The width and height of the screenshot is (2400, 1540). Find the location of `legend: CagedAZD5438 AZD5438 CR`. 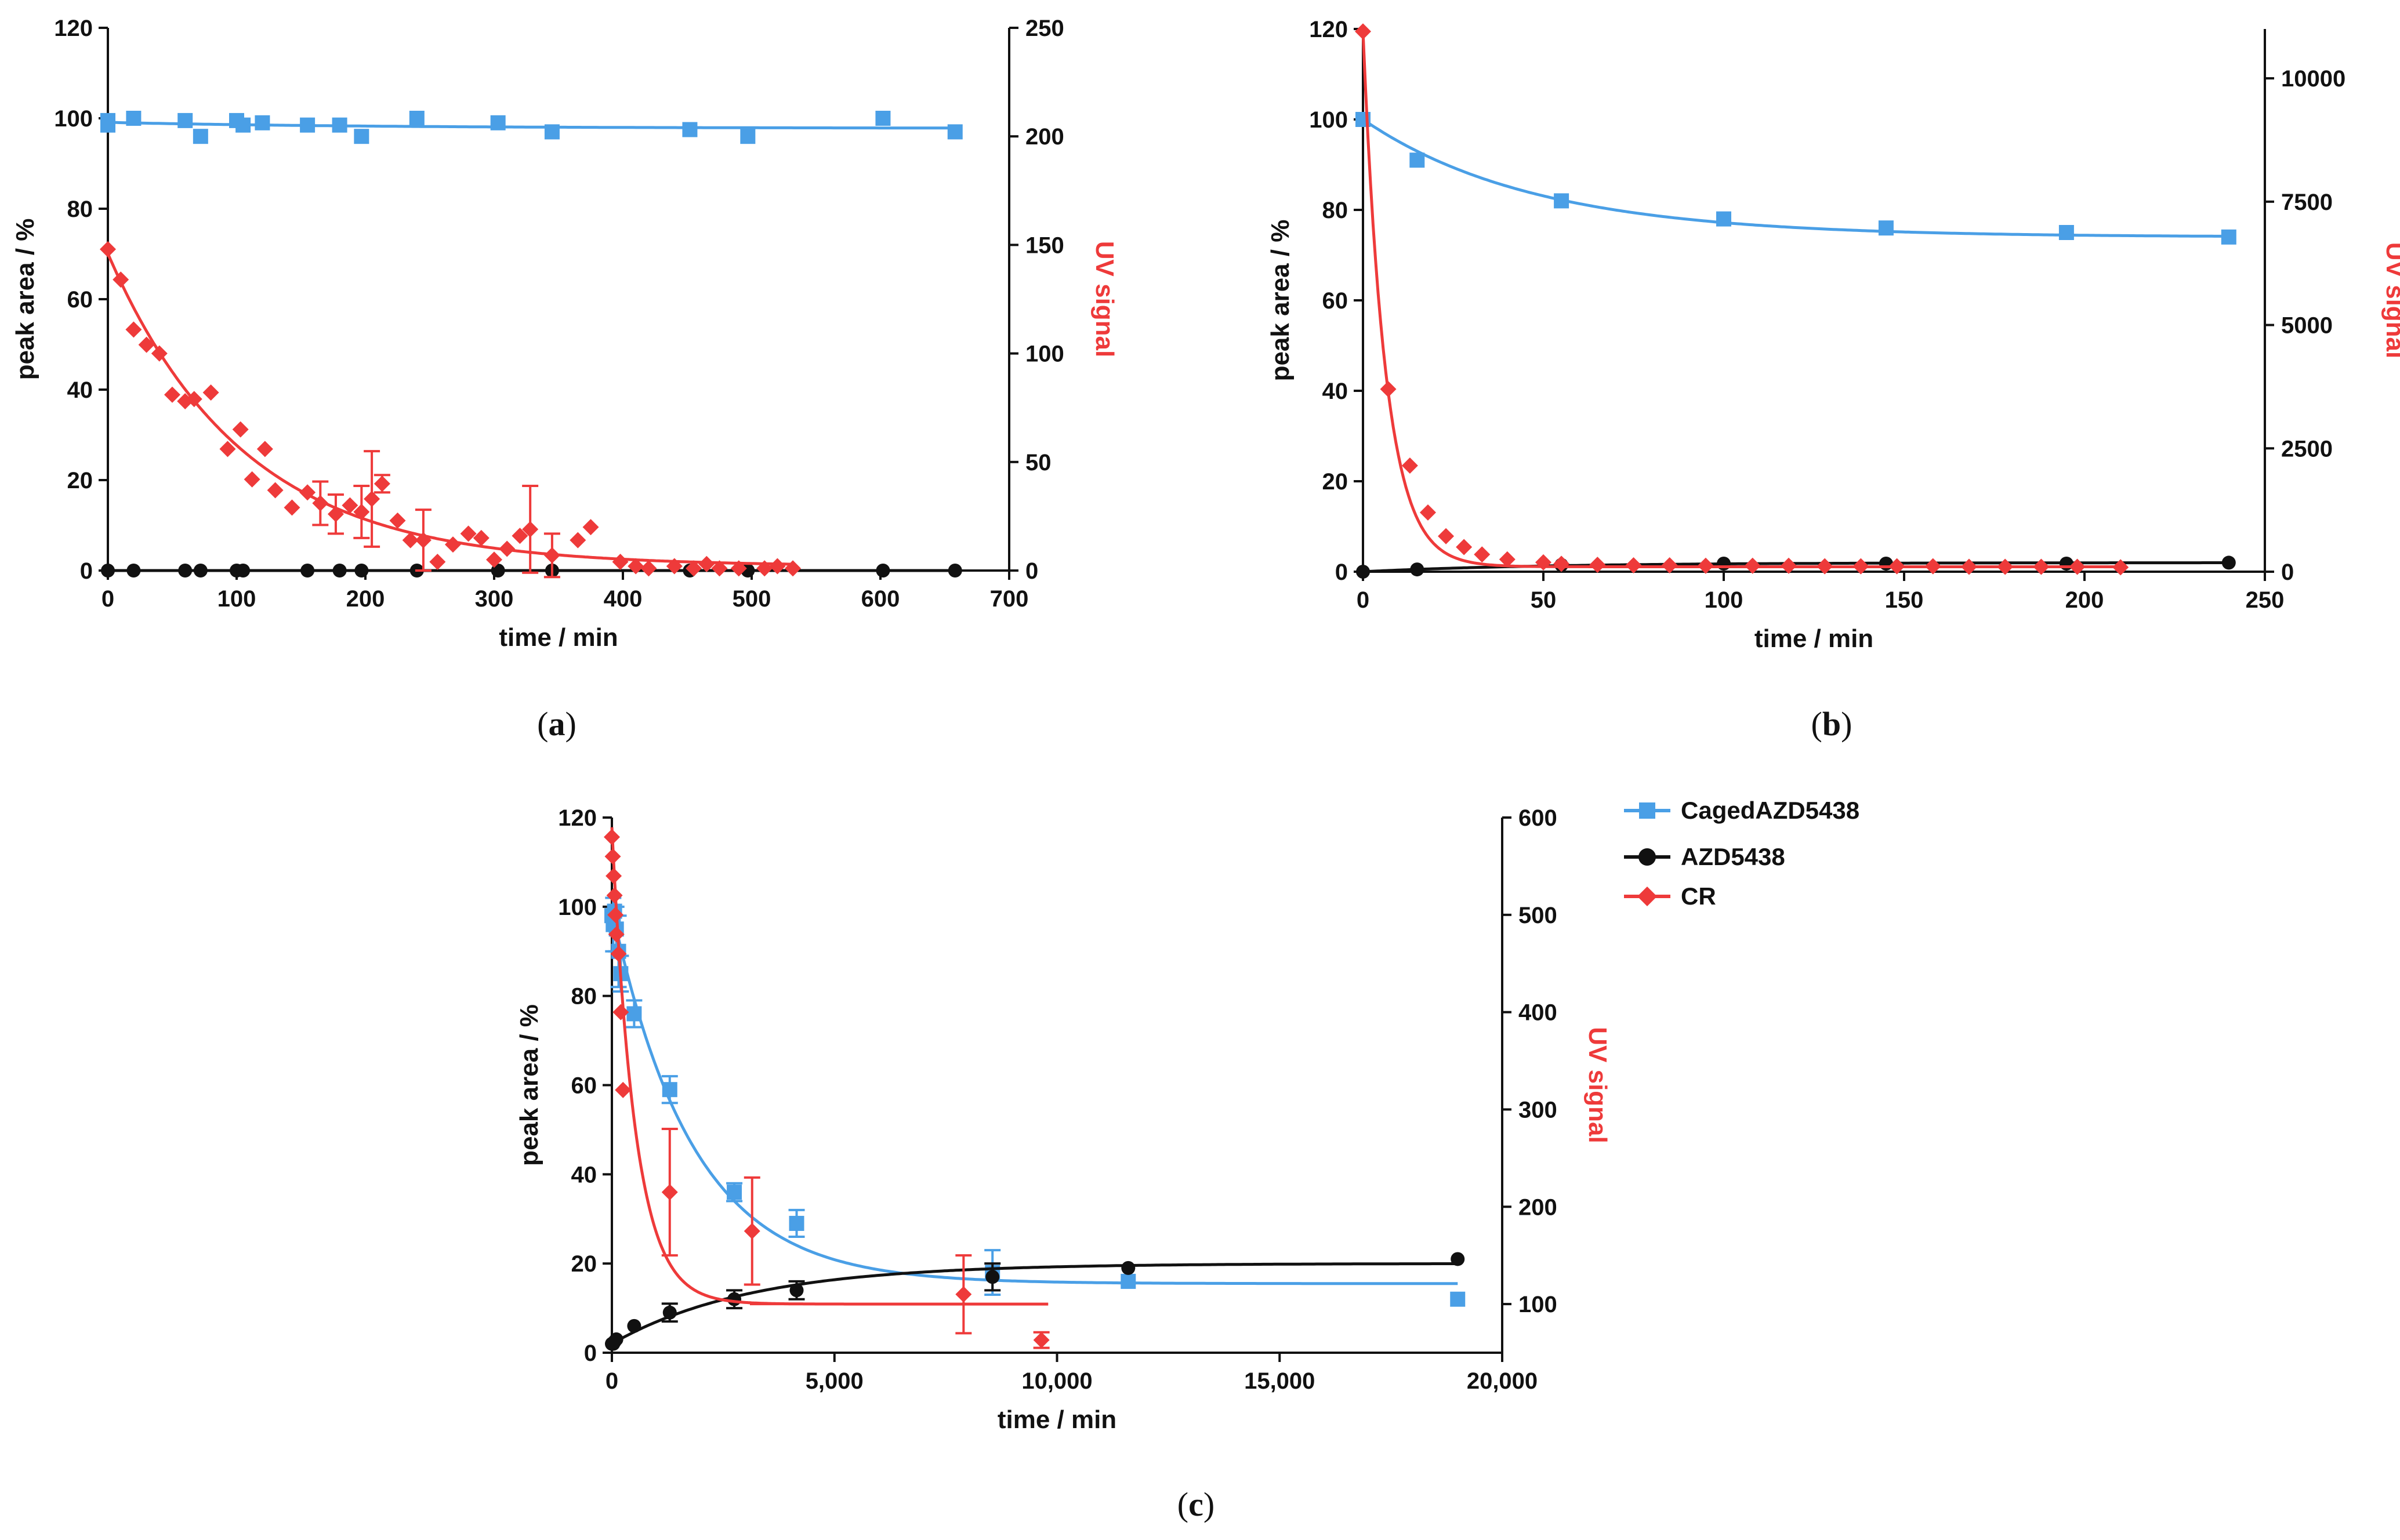

legend: CagedAZD5438 AZD5438 CR is located at coordinates (1741, 853).